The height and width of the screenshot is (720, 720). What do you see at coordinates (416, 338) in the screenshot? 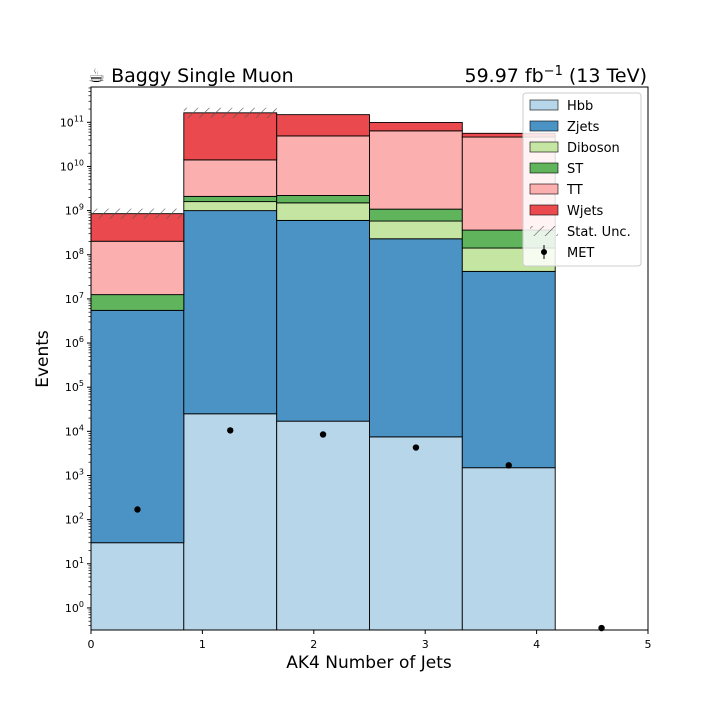
I see `bar-zjets-bin3` at bounding box center [416, 338].